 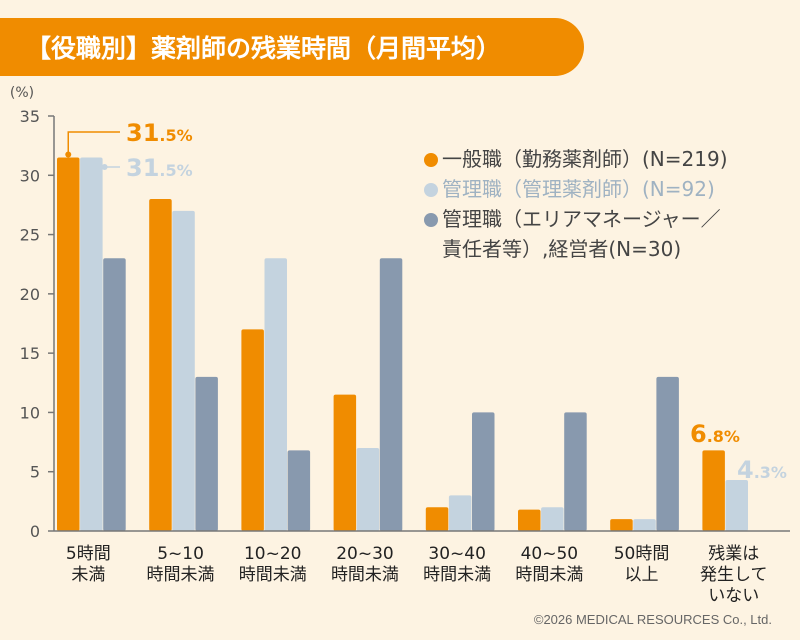 I want to click on chart-title: 【役職別】薬剤師の残業時間（月間平均）, so click(x=264, y=48).